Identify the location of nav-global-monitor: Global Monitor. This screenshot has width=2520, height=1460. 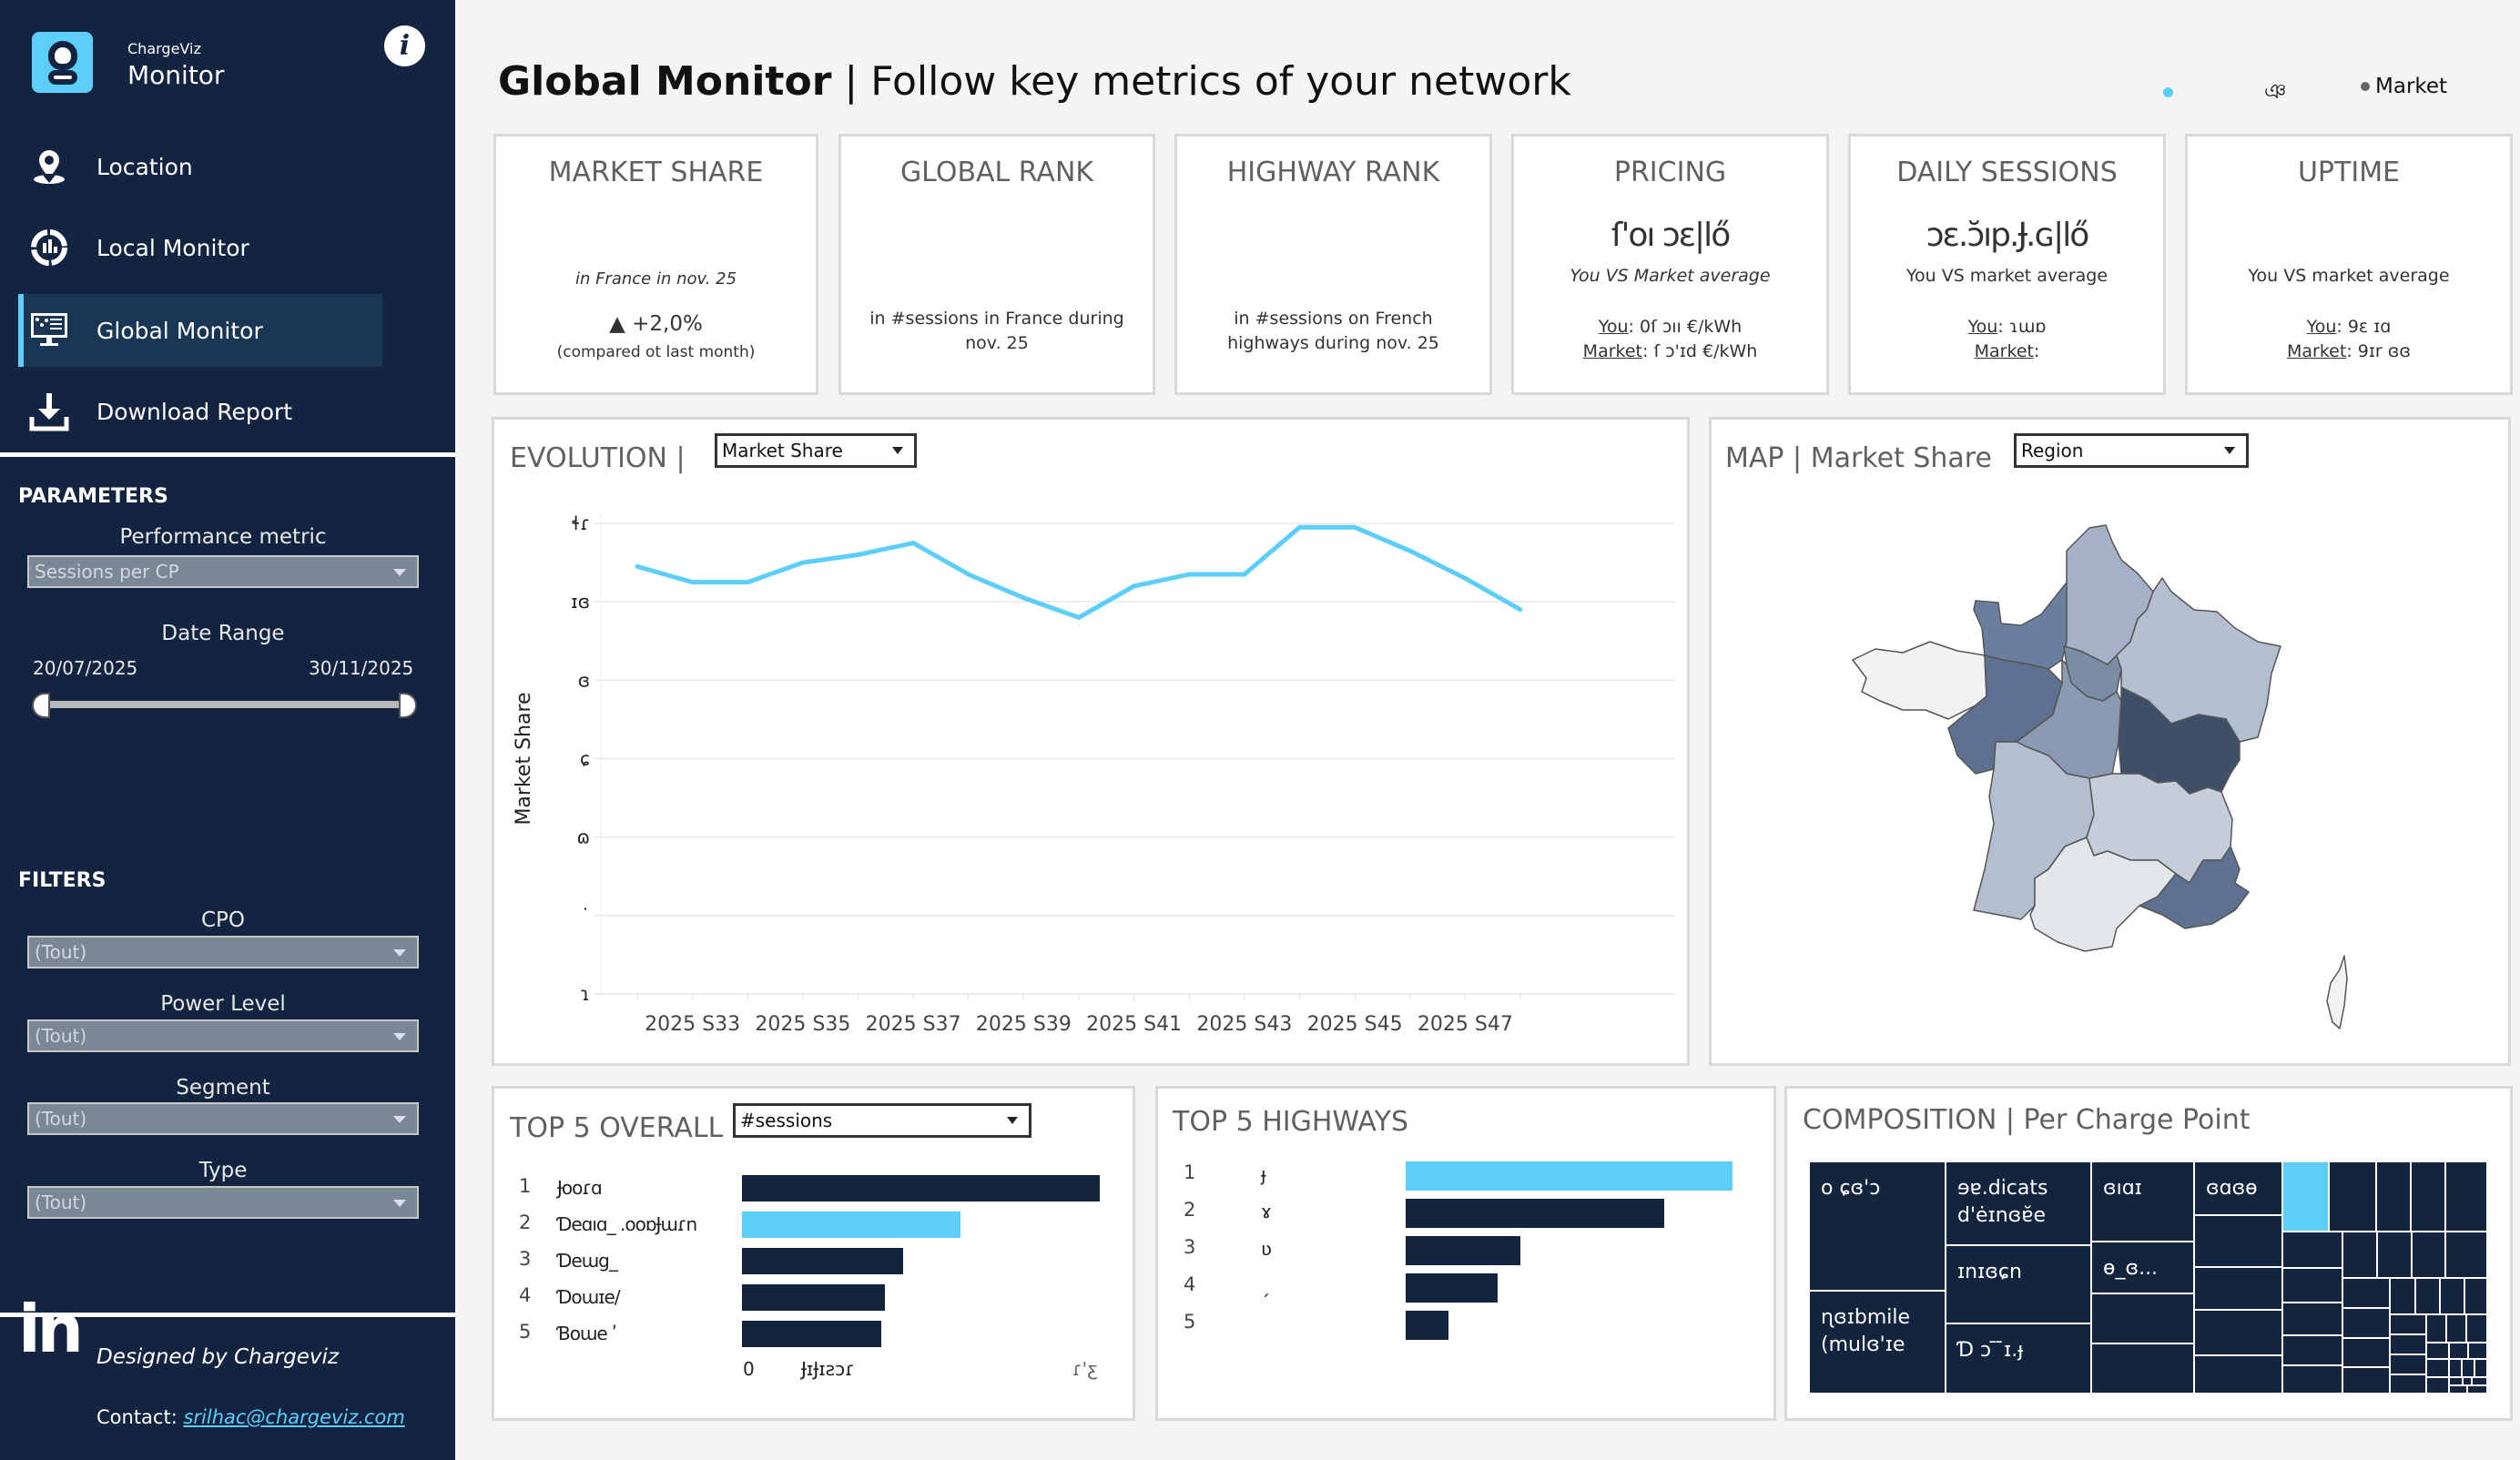
(200, 330).